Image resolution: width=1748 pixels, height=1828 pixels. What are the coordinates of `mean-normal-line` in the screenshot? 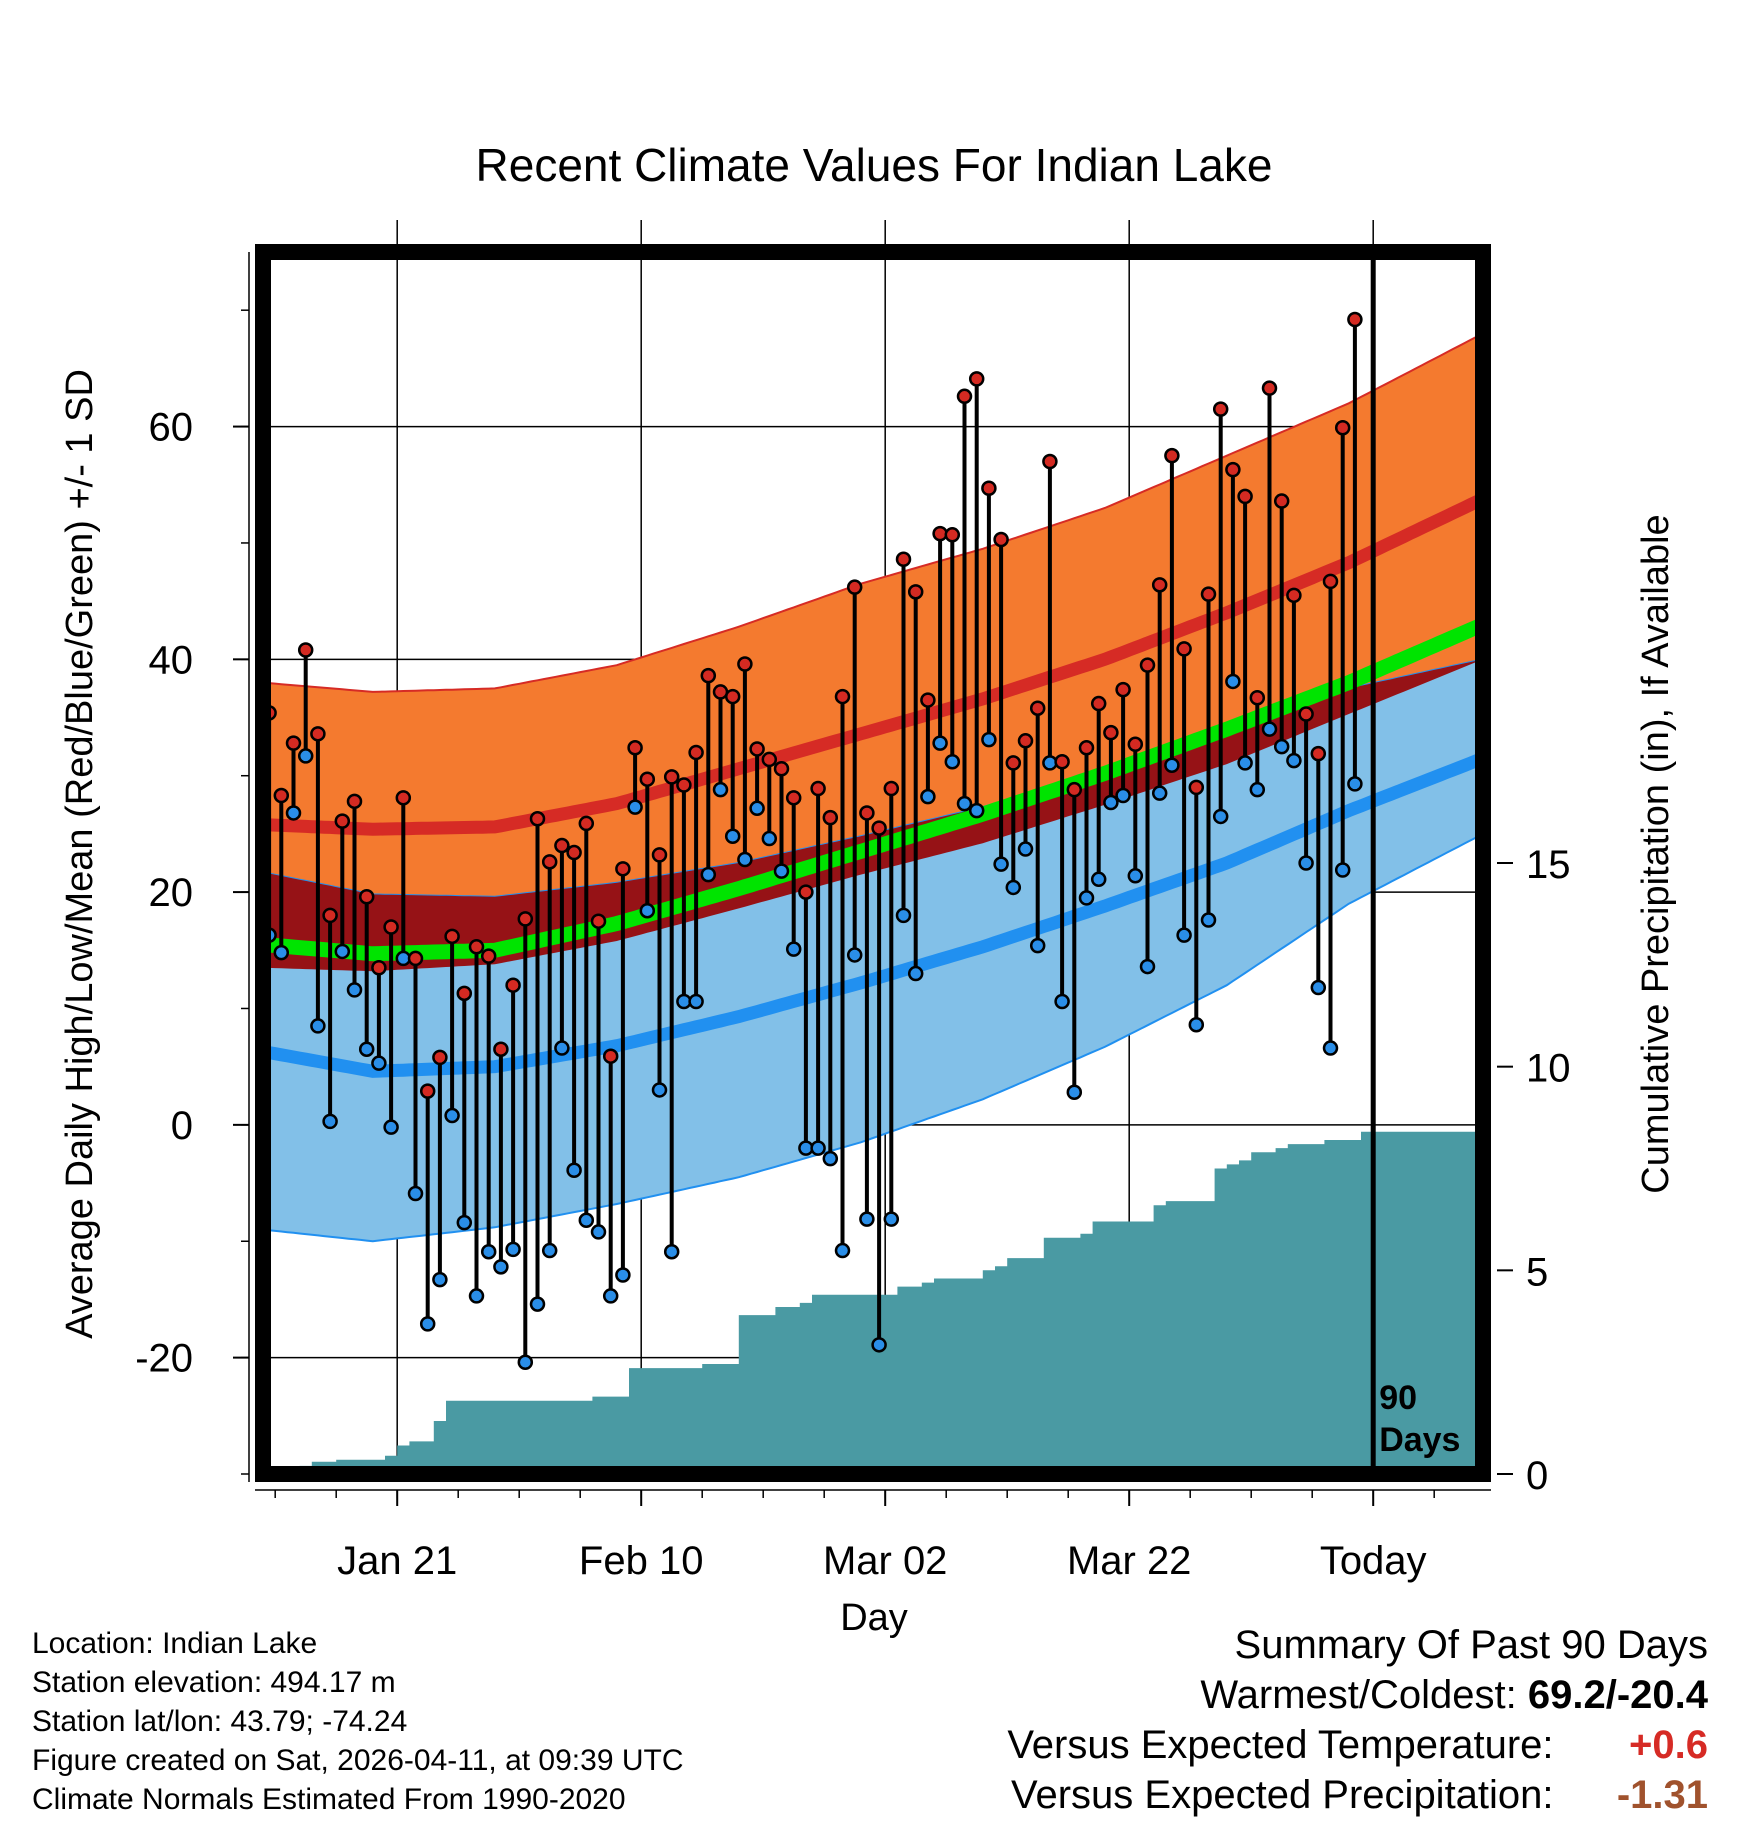 It's located at (873, 789).